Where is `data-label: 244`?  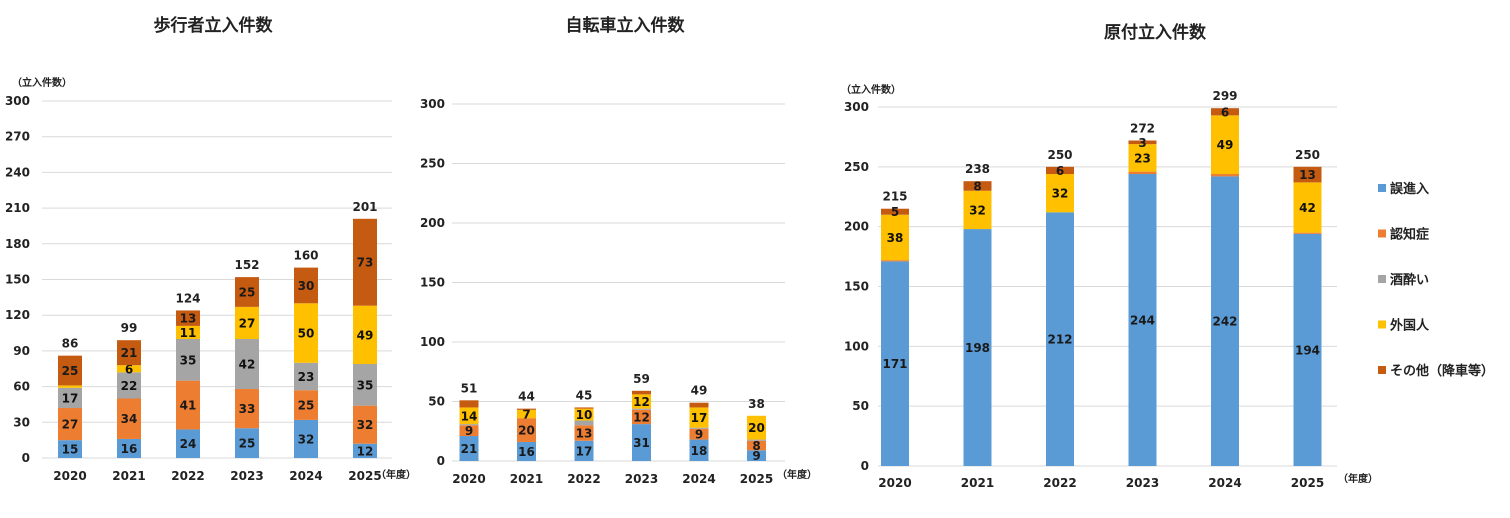
data-label: 244 is located at coordinates (1142, 321).